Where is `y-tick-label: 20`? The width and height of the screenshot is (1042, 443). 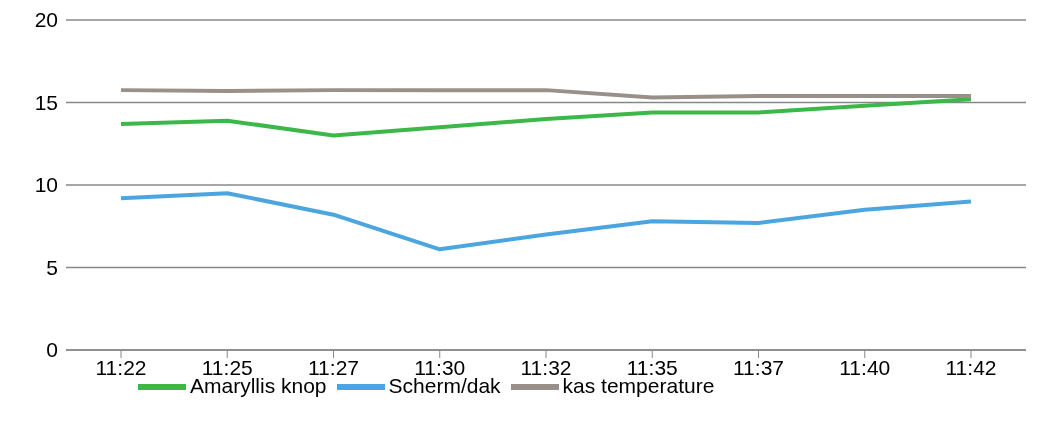 y-tick-label: 20 is located at coordinates (46, 20).